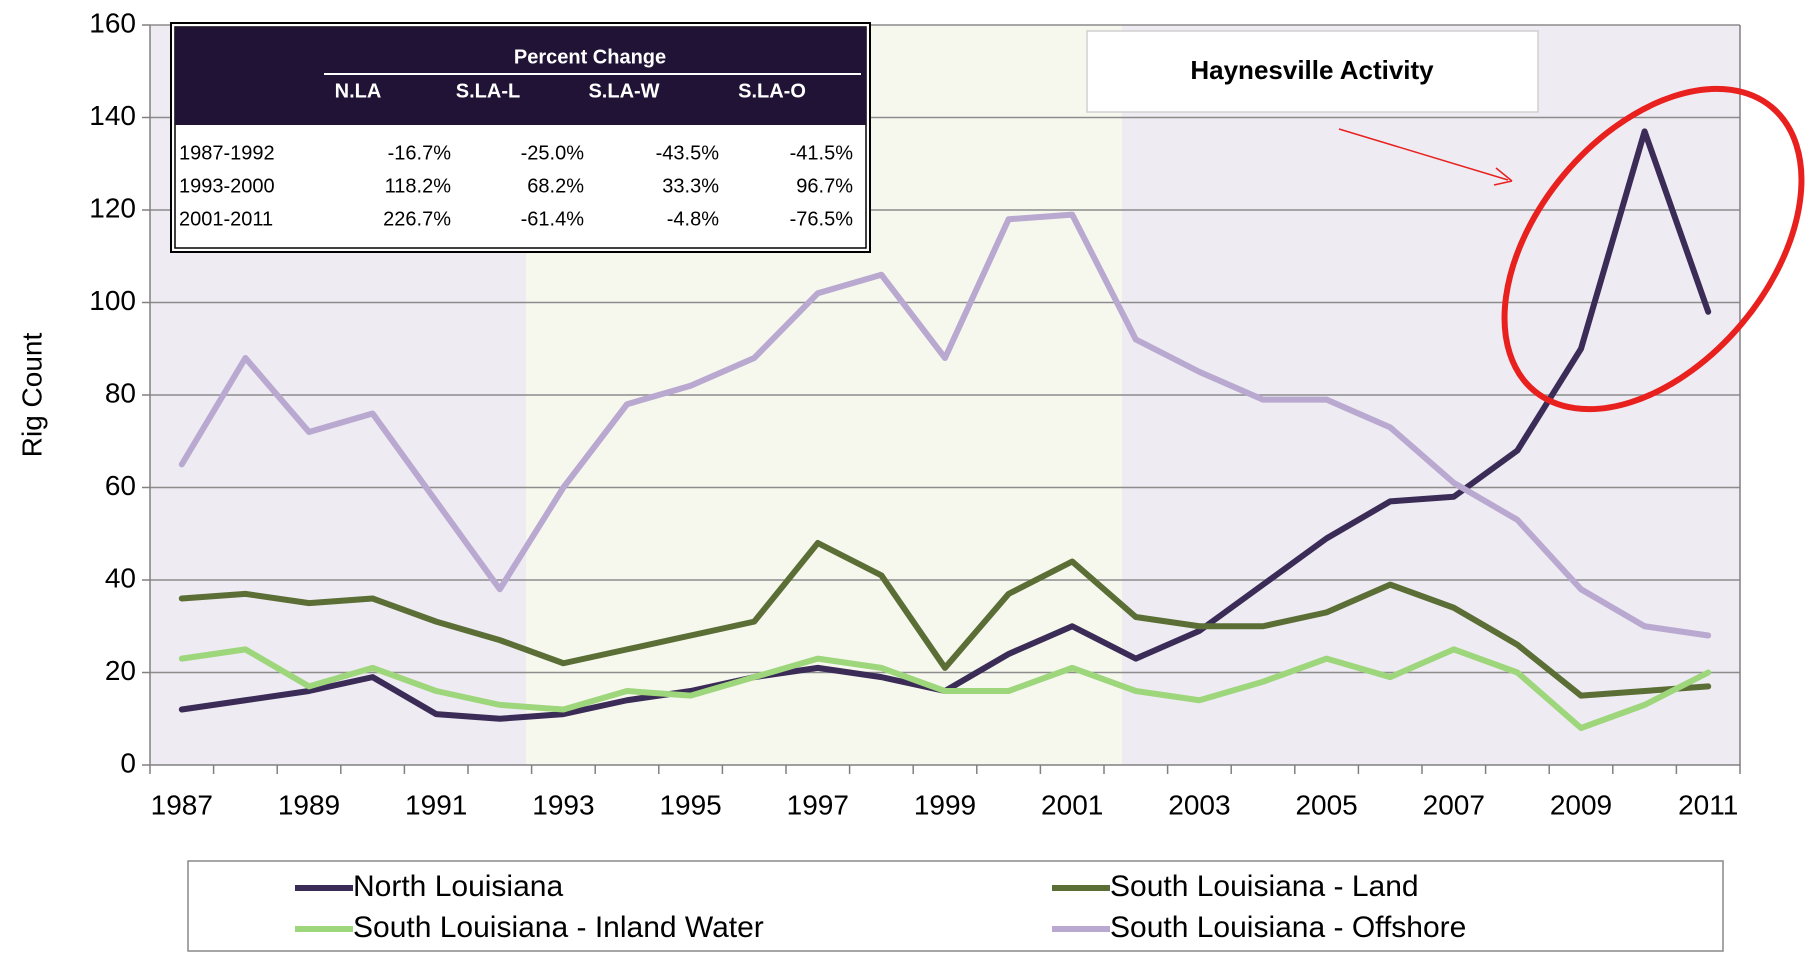 Image resolution: width=1813 pixels, height=953 pixels. I want to click on x-tick-label: 1993, so click(563, 804).